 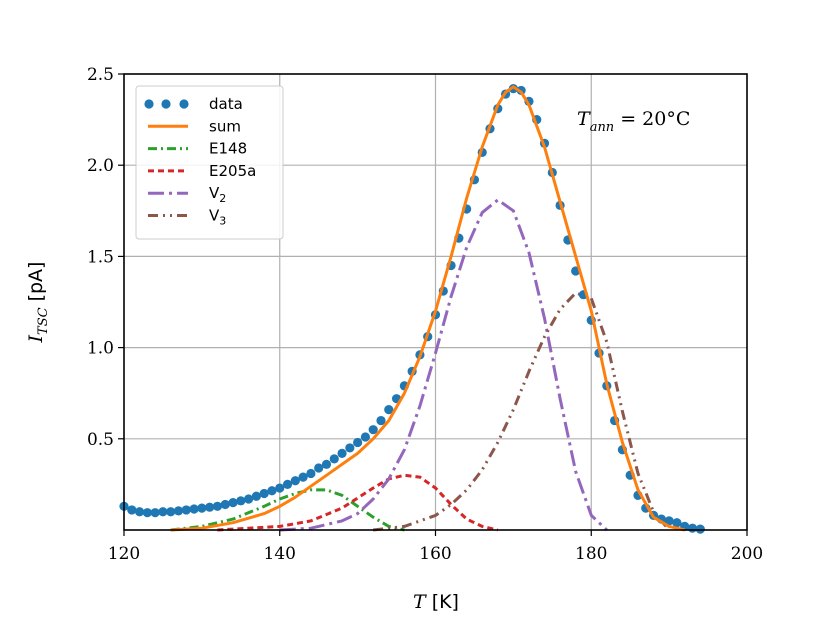 What do you see at coordinates (226, 104) in the screenshot?
I see `legend-label-data: data` at bounding box center [226, 104].